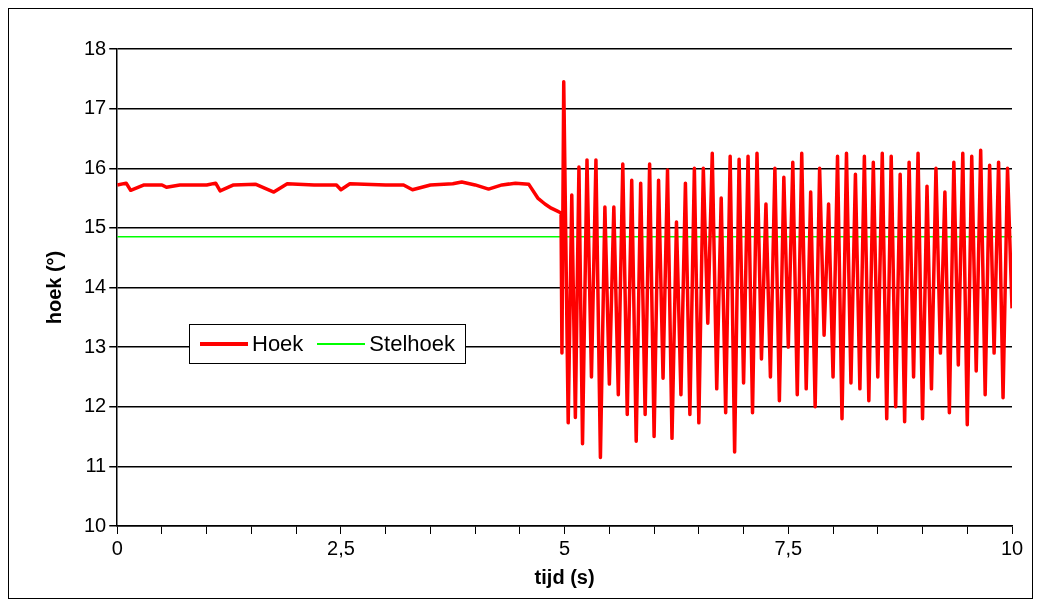 This screenshot has width=1041, height=607. Describe the element at coordinates (788, 547) in the screenshot. I see `x-tick-label: 7,5` at that location.